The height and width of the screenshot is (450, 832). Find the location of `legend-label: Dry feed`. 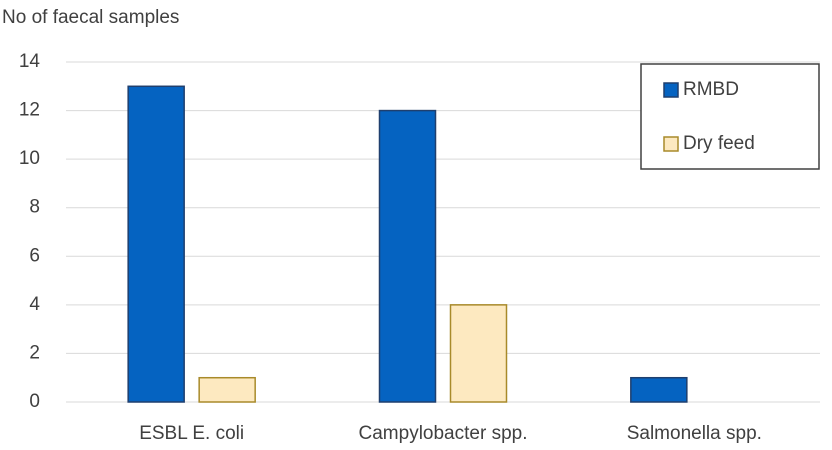

legend-label: Dry feed is located at coordinates (719, 143).